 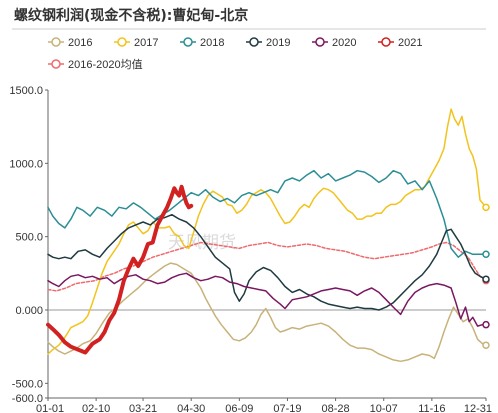 I want to click on legend-label: 2019, so click(x=278, y=43).